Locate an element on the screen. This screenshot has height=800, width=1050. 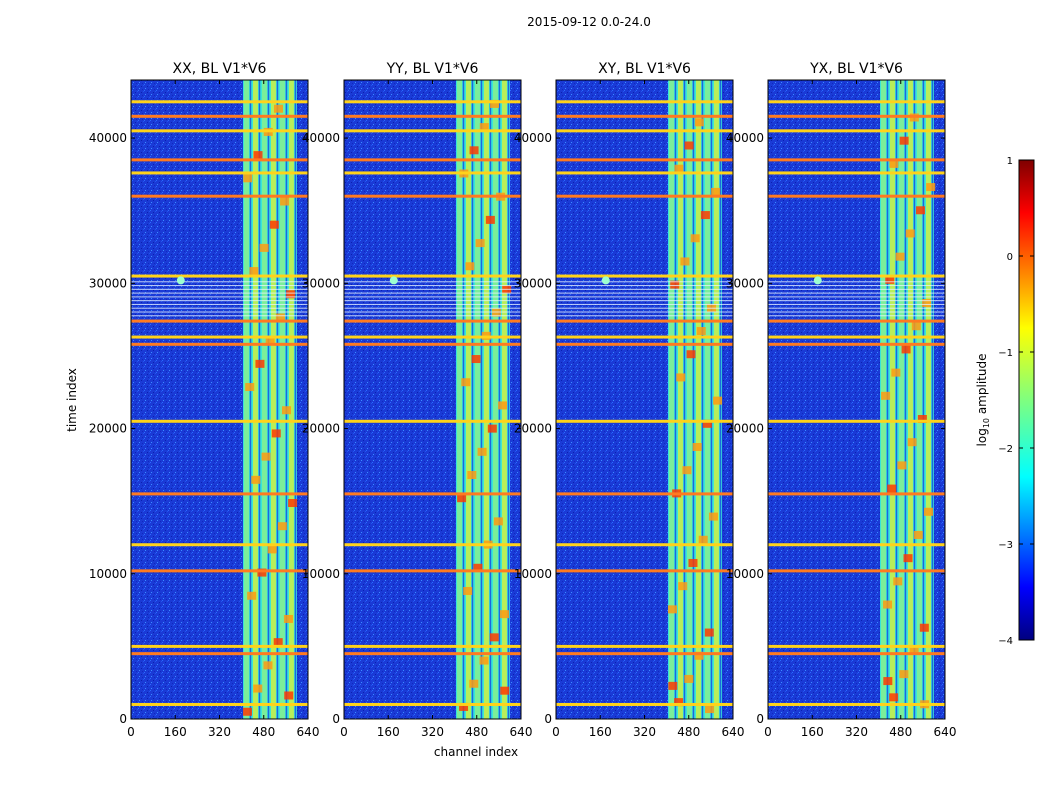
figure-title: 2015-09-12 0.0-24.0 is located at coordinates (589, 22).